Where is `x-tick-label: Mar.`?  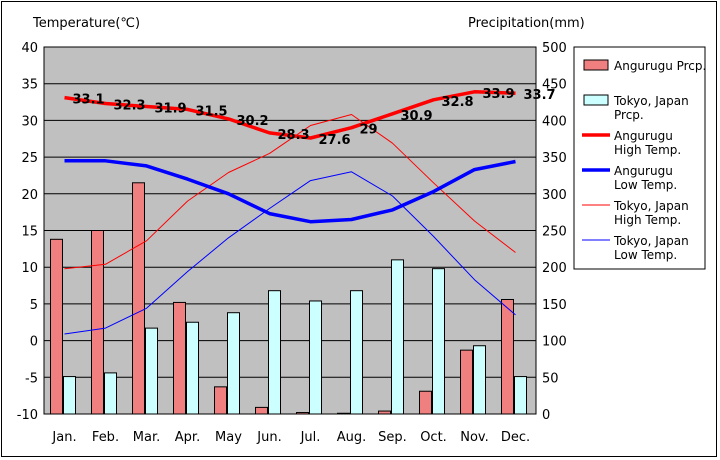 x-tick-label: Mar. is located at coordinates (146, 437).